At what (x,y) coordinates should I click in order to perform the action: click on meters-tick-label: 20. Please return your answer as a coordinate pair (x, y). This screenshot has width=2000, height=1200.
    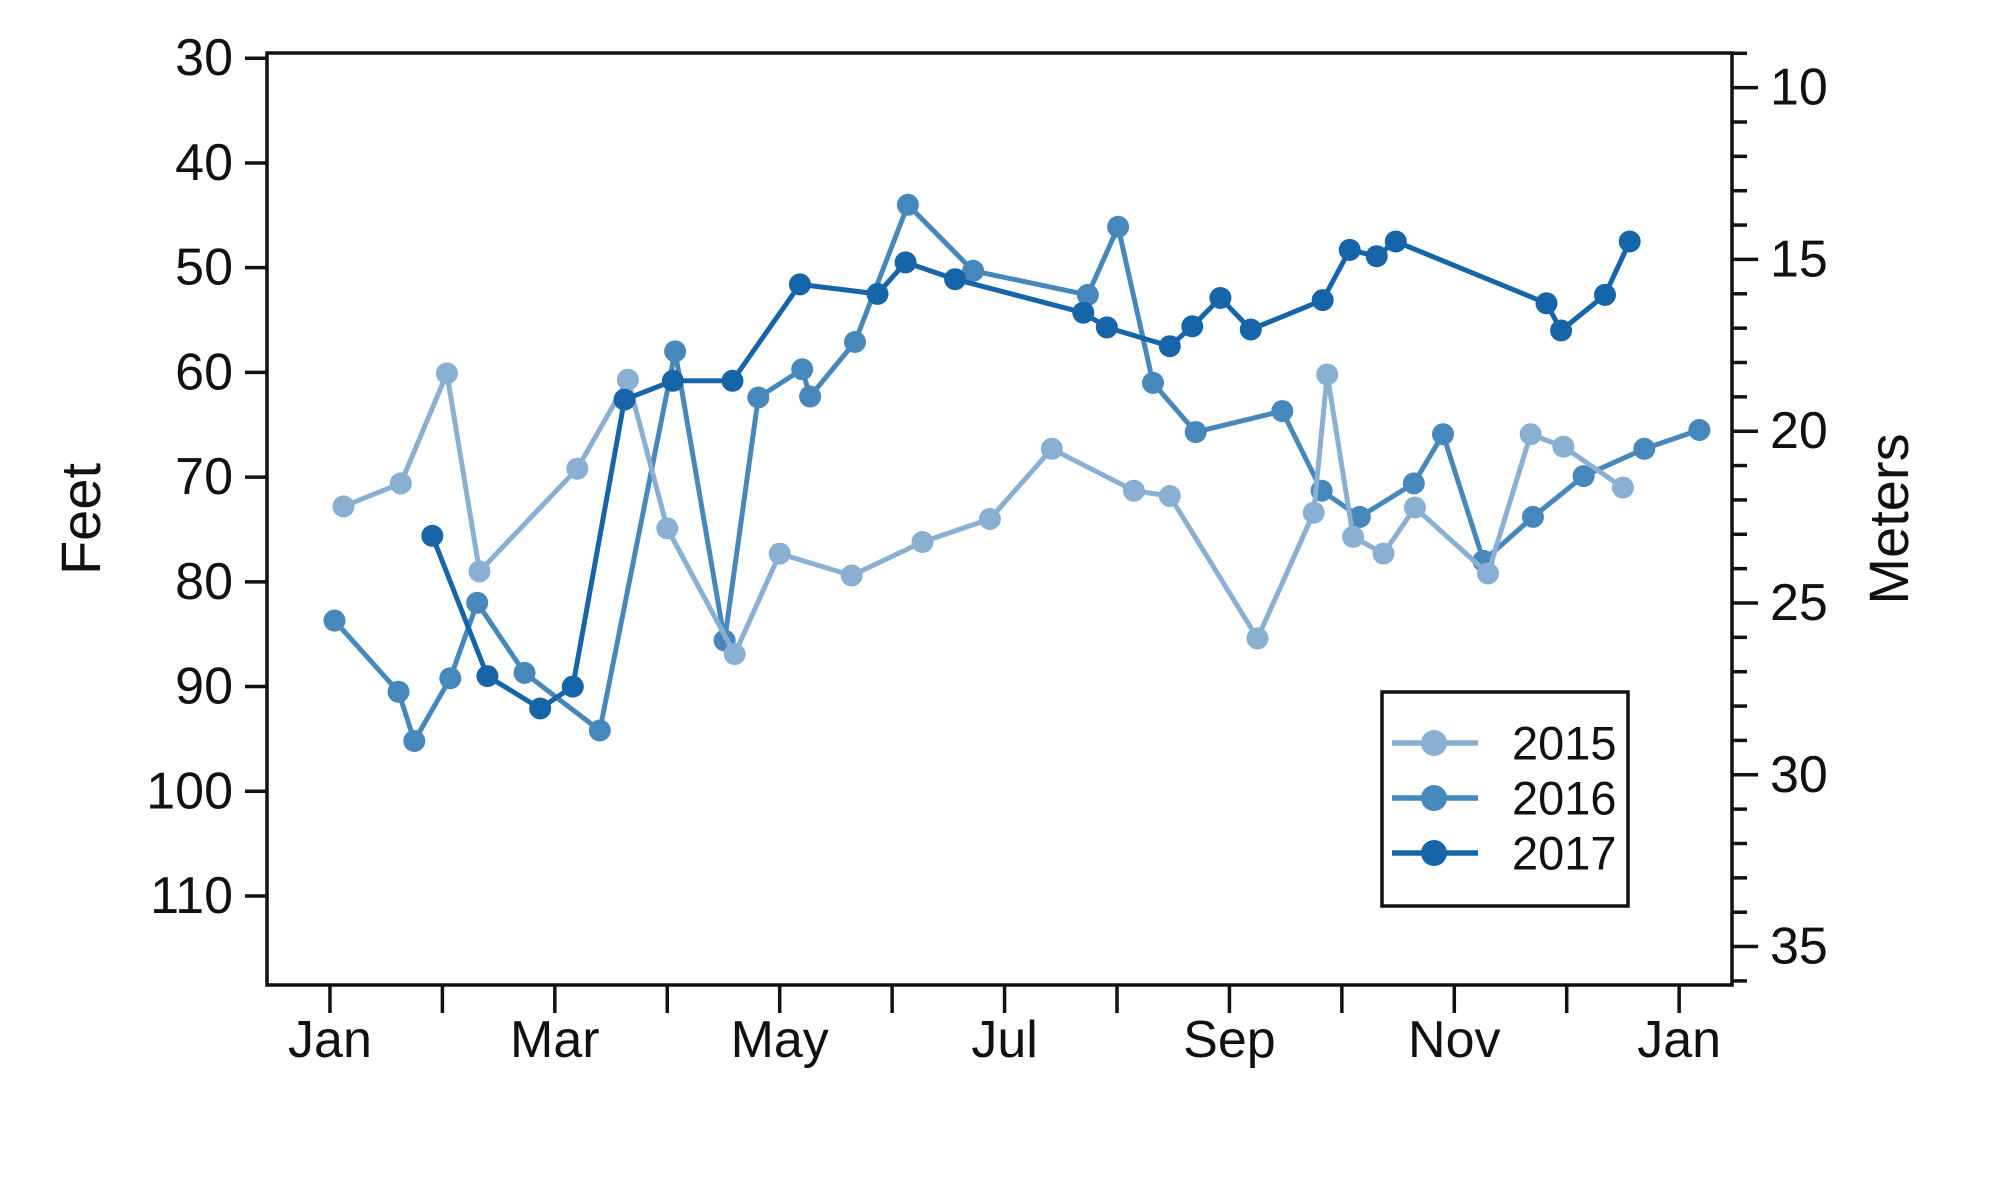
    Looking at the image, I should click on (1799, 431).